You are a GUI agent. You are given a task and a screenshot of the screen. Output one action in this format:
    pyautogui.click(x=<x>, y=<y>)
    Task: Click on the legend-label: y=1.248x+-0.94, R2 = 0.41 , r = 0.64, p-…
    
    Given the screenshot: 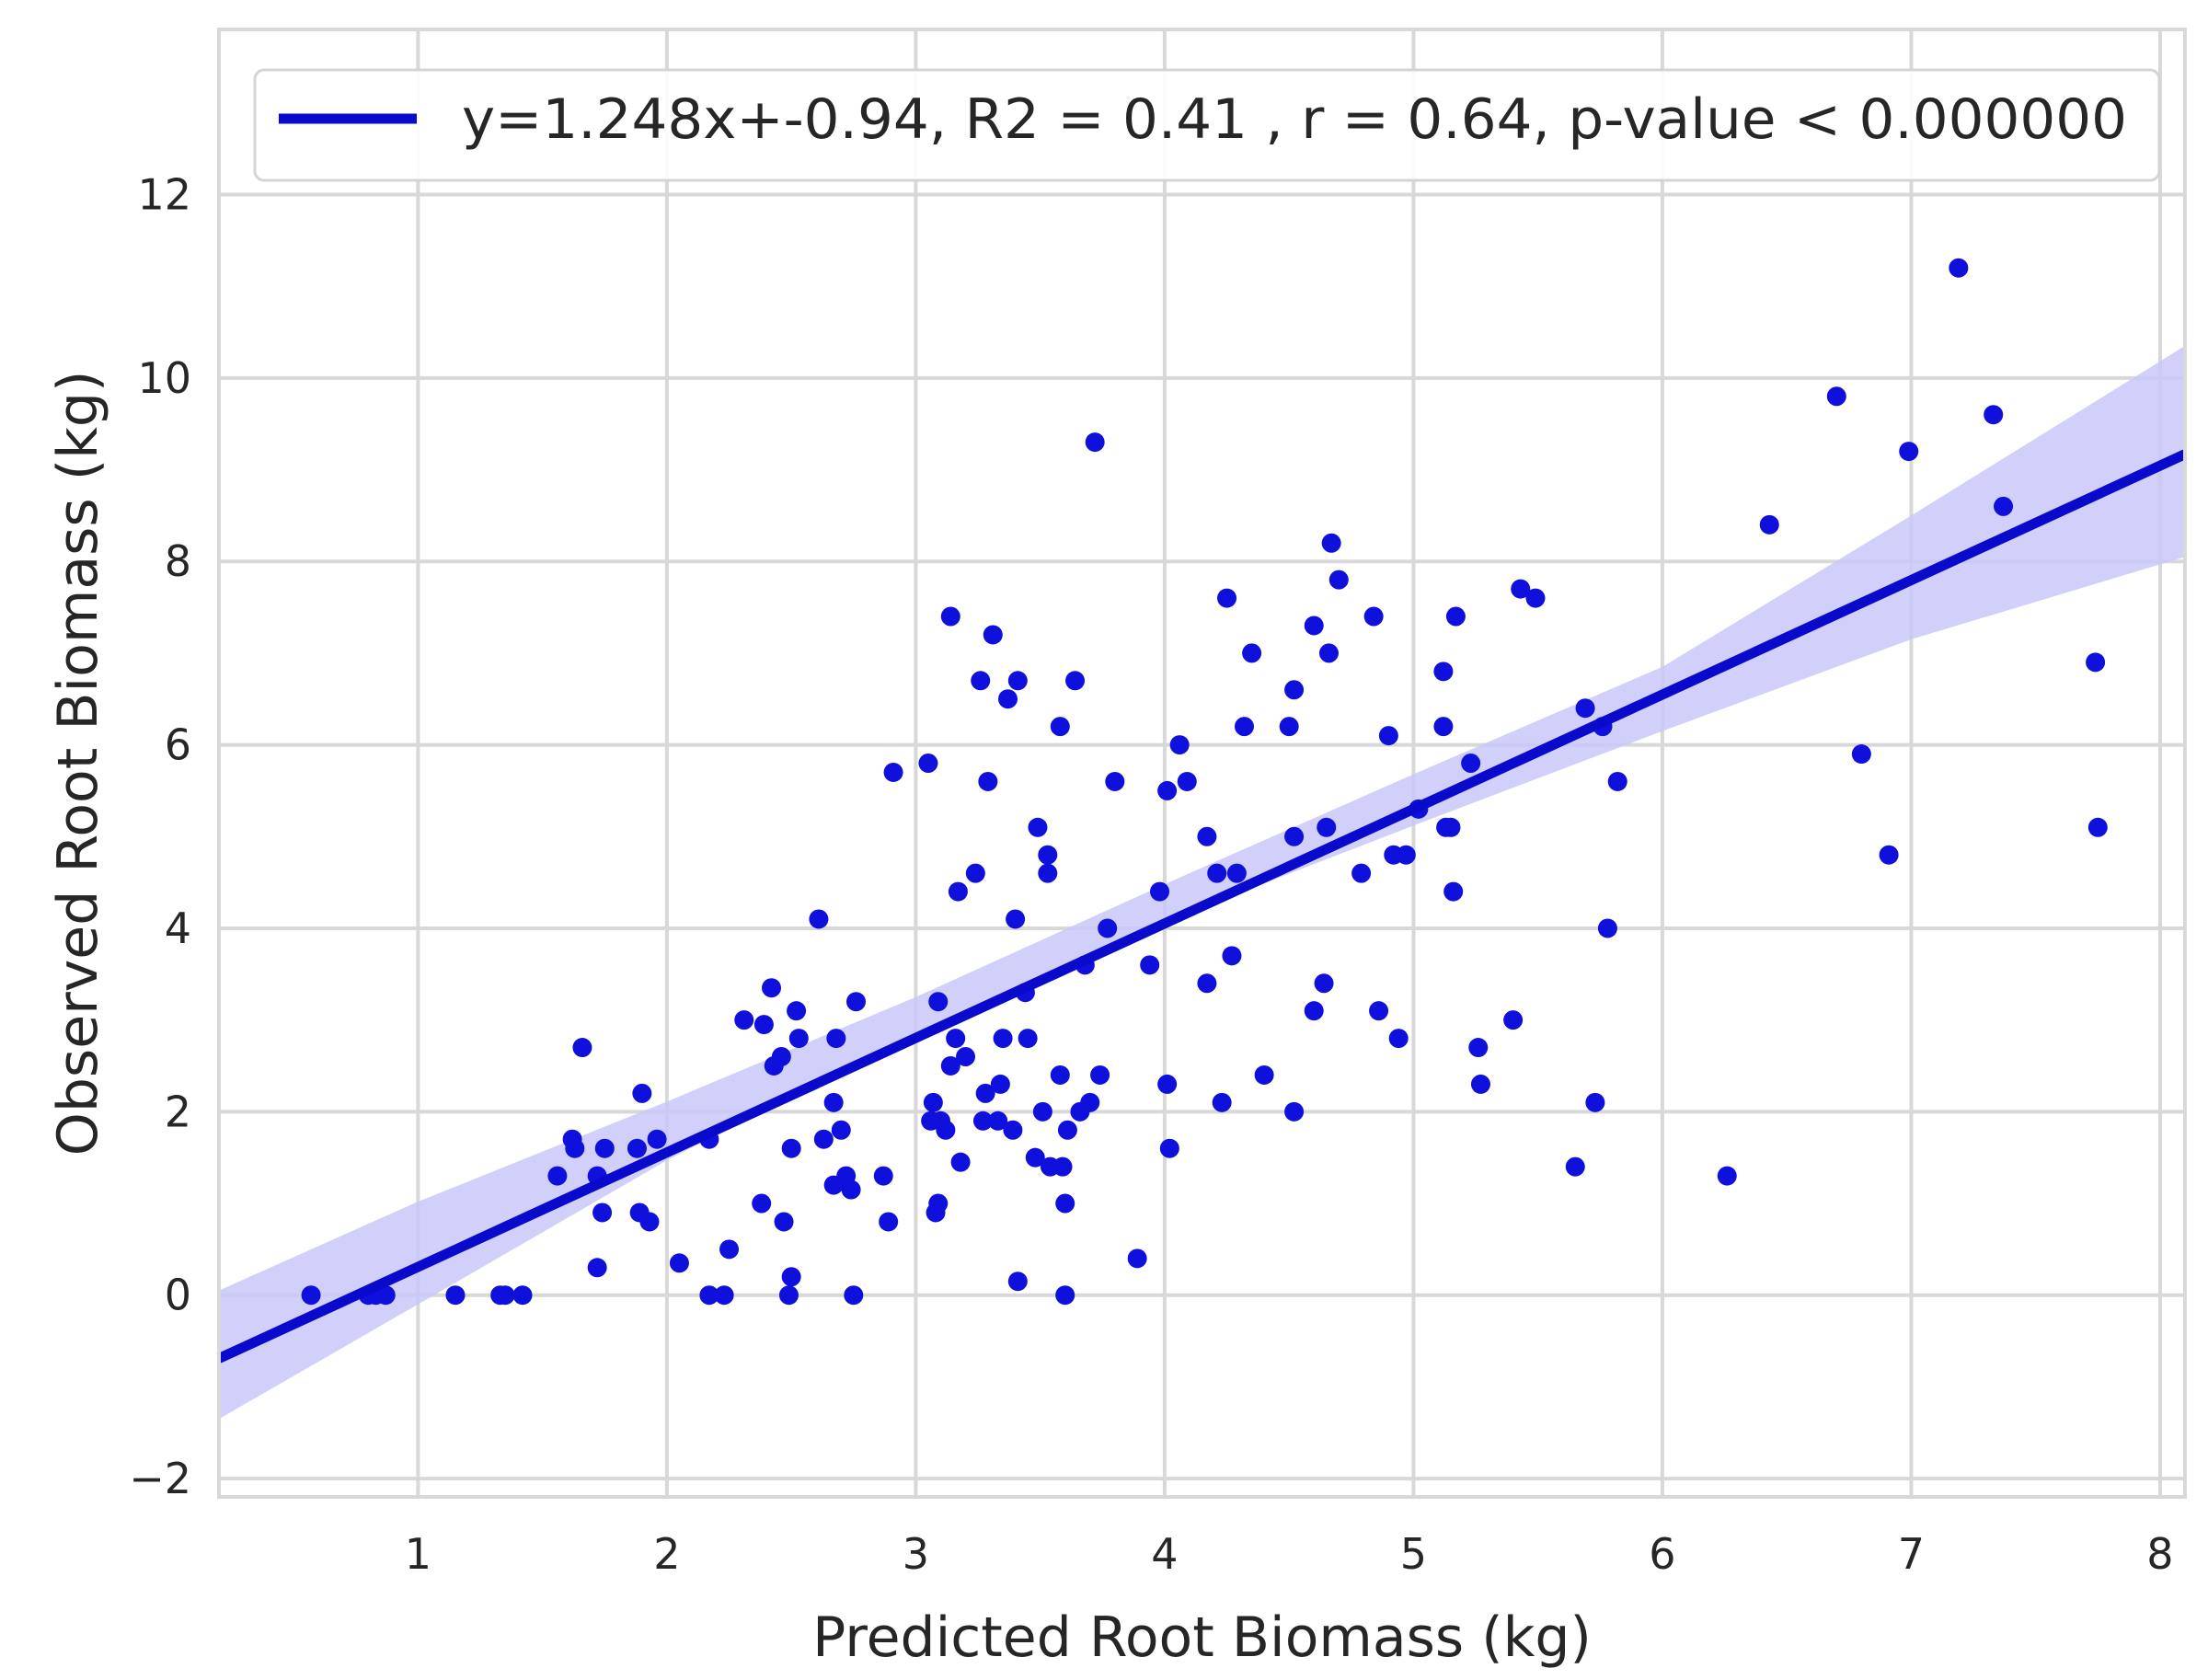 What is the action you would take?
    pyautogui.click(x=1294, y=119)
    